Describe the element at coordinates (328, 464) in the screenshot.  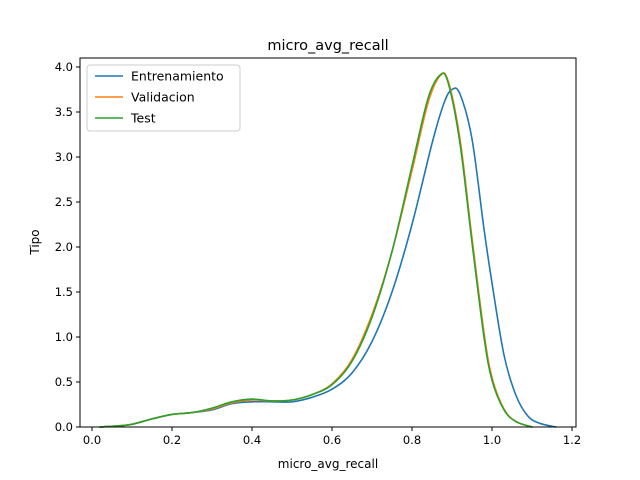
I see `x-axis-label: micro_avg_recall` at that location.